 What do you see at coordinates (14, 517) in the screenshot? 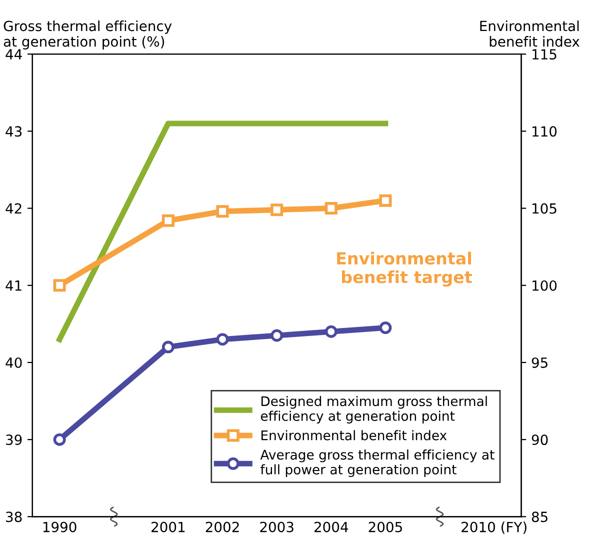
I see `y-tick-label: 38` at bounding box center [14, 517].